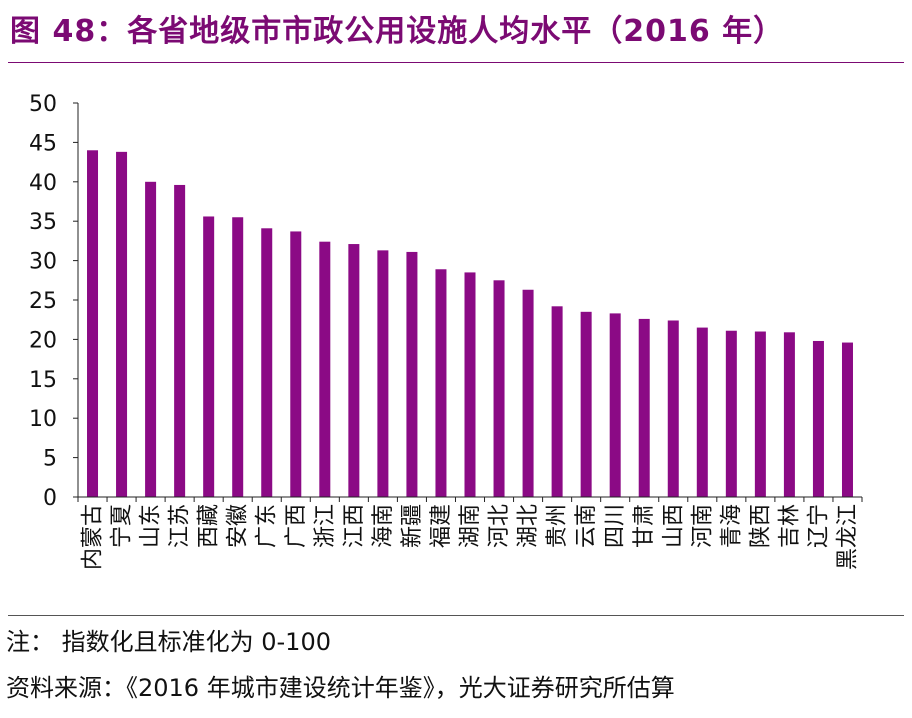  Describe the element at coordinates (180, 526) in the screenshot. I see `x-category-label: 江苏` at that location.